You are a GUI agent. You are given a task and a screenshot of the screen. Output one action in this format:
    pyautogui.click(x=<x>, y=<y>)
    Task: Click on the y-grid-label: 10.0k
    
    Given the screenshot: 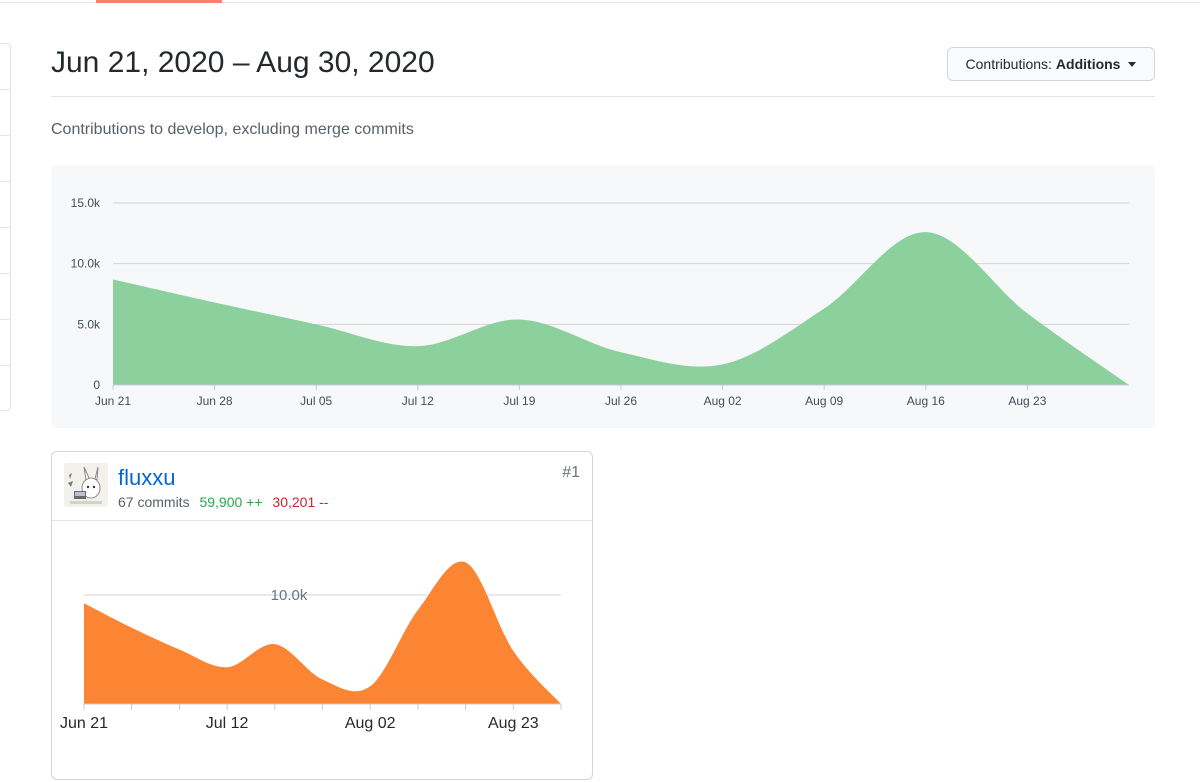 What is the action you would take?
    pyautogui.click(x=289, y=595)
    